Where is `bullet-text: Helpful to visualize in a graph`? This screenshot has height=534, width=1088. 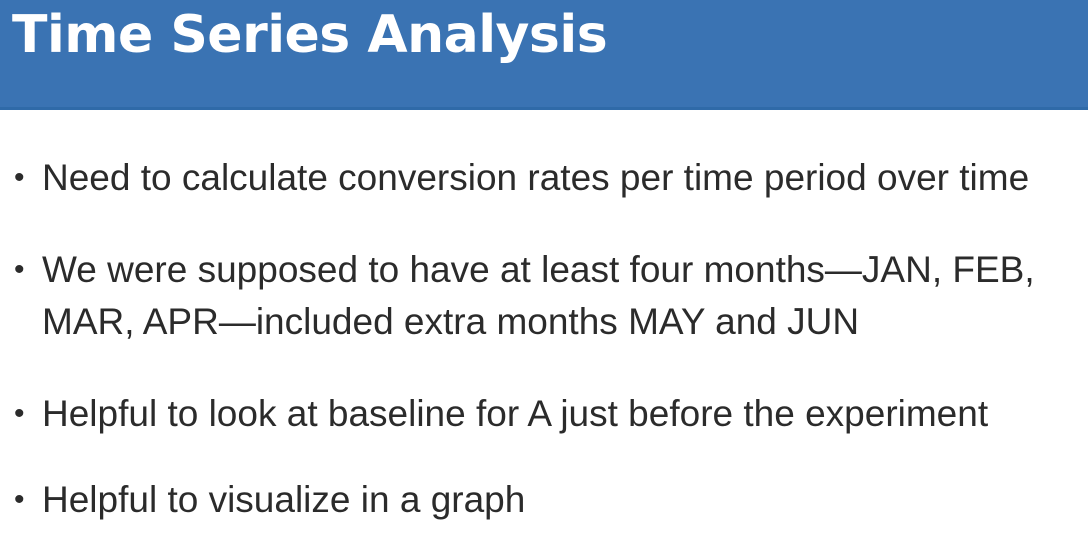 bullet-text: Helpful to visualize in a graph is located at coordinates (284, 499).